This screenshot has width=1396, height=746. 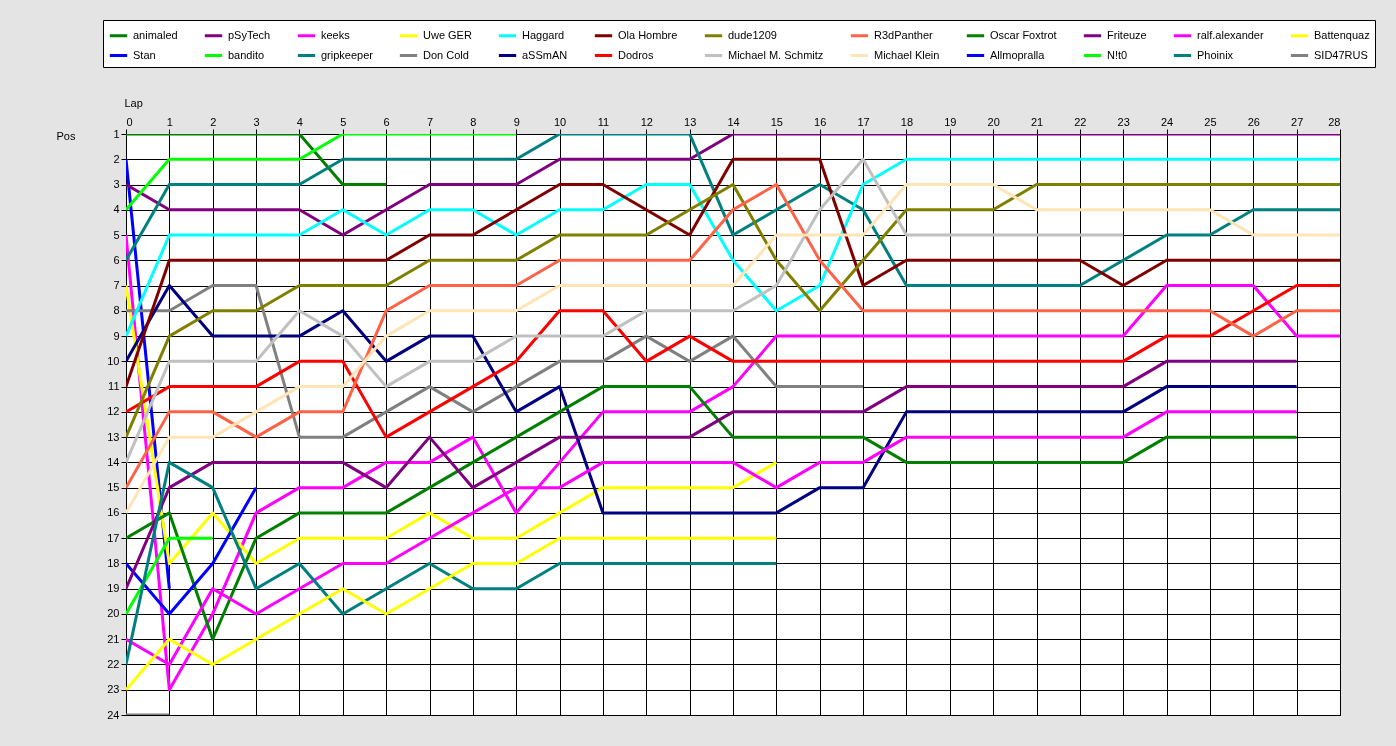 I want to click on legend-label: N!t0, so click(x=1117, y=54).